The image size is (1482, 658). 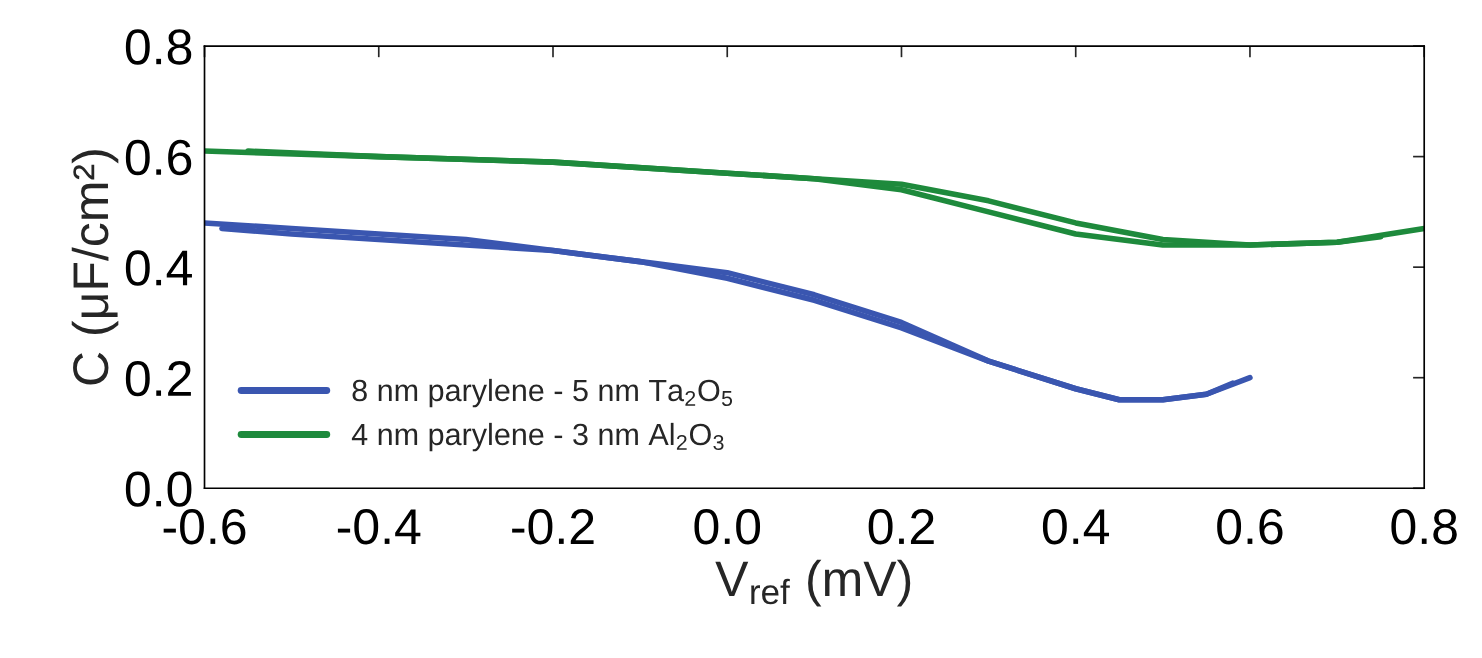 I want to click on y-tick-label: 0.4, so click(x=158, y=268).